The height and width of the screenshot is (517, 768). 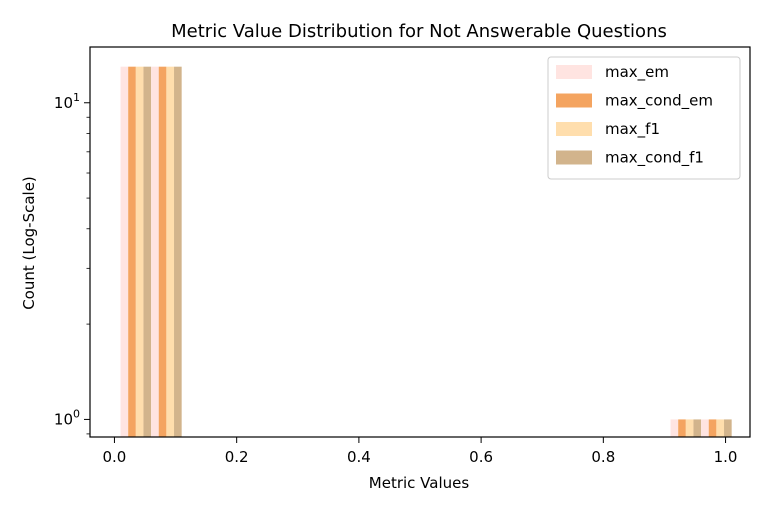 What do you see at coordinates (359, 457) in the screenshot?
I see `x-tick-label: 0.4` at bounding box center [359, 457].